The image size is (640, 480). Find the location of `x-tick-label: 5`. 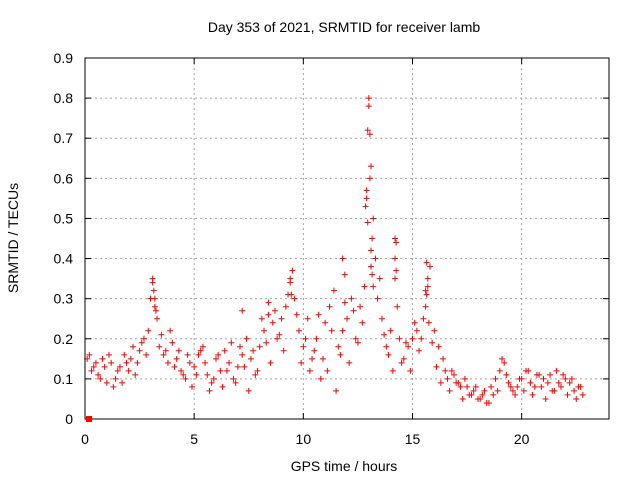

x-tick-label: 5 is located at coordinates (194, 439).